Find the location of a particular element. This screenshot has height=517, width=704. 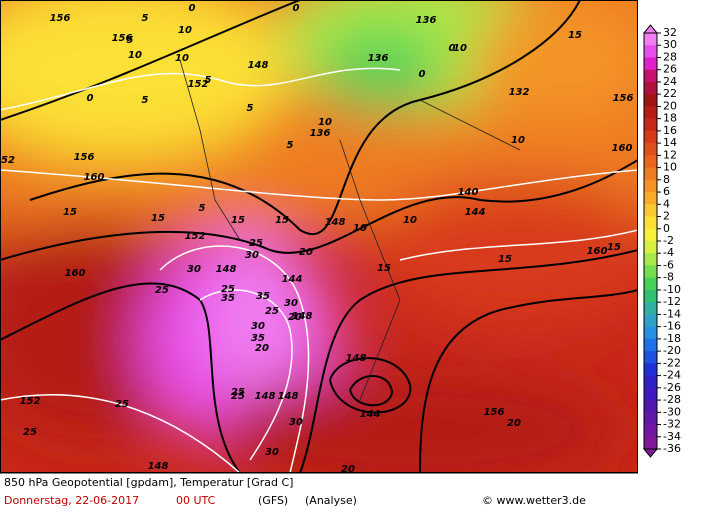

legend-tick-label: 8 is located at coordinates (666, 179).